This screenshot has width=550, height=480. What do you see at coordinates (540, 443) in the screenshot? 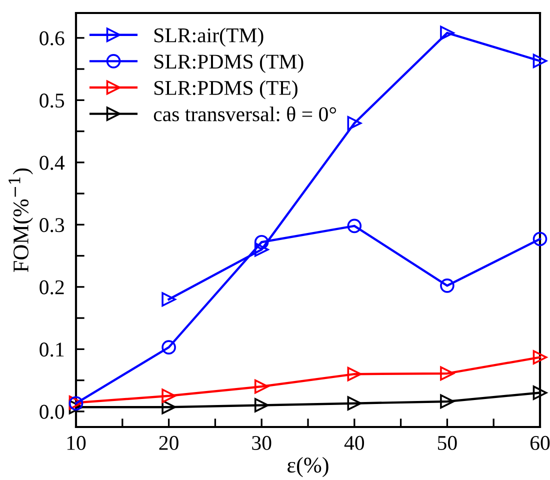
I see `x-tick-label: 60` at bounding box center [540, 443].